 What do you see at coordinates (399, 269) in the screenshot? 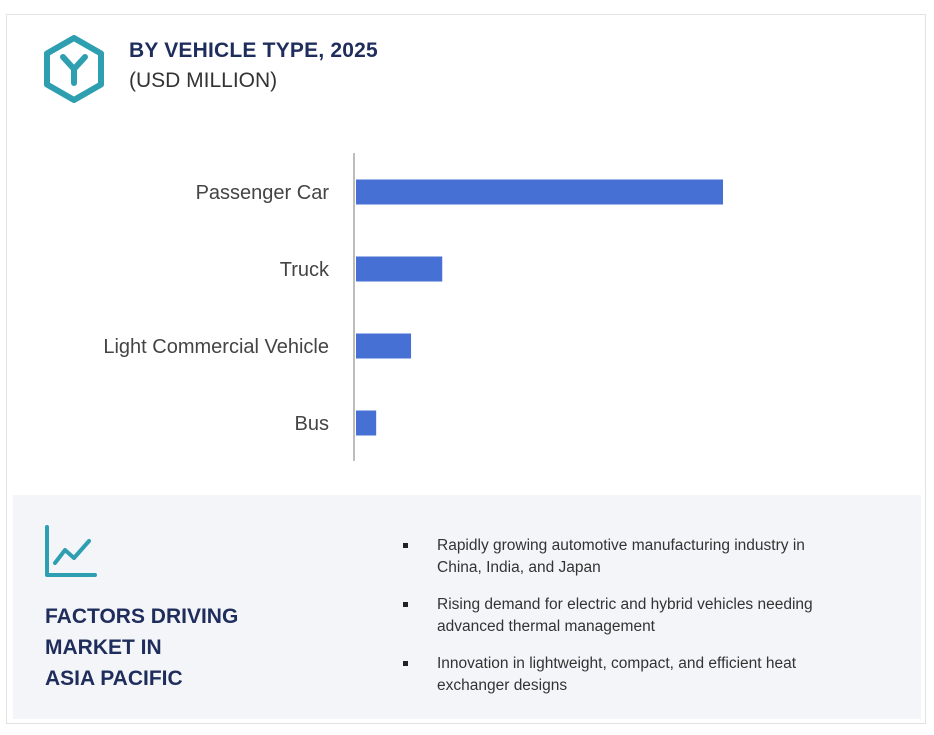
I see `bar-truck` at bounding box center [399, 269].